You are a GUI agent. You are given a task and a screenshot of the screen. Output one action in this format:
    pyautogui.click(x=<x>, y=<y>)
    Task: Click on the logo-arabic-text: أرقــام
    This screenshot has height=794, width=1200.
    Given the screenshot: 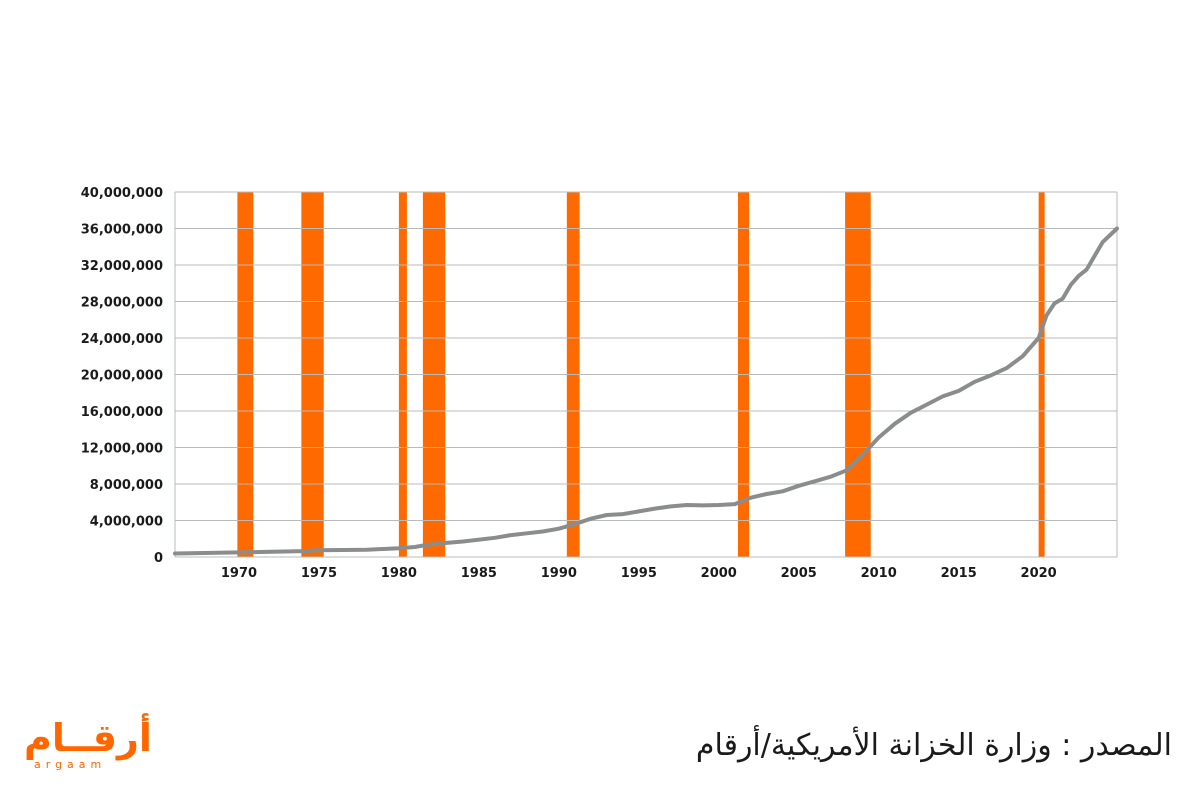 What is the action you would take?
    pyautogui.click(x=88, y=738)
    